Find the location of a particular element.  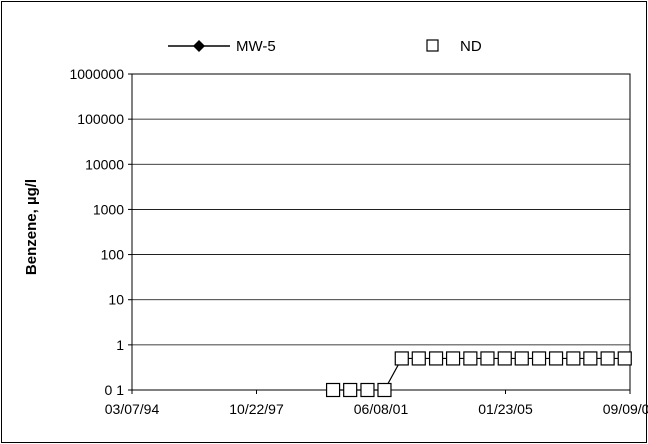

x-tick-label: 06/08/01 is located at coordinates (381, 409).